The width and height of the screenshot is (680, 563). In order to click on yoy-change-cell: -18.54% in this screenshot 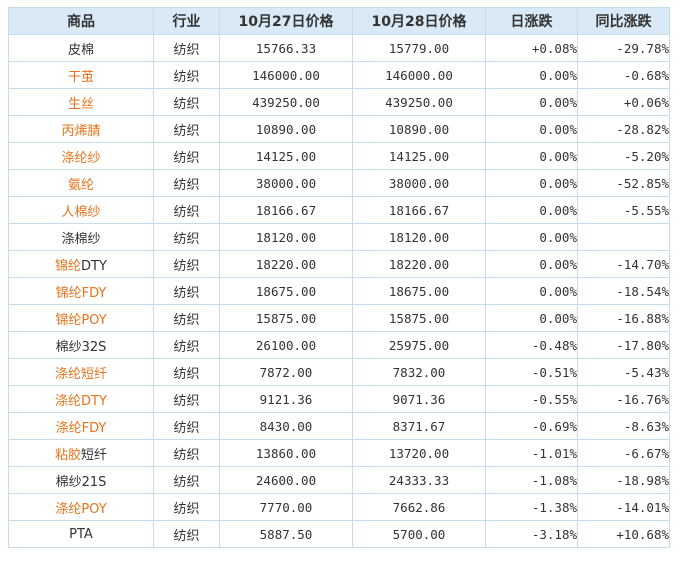, I will do `click(623, 291)`.